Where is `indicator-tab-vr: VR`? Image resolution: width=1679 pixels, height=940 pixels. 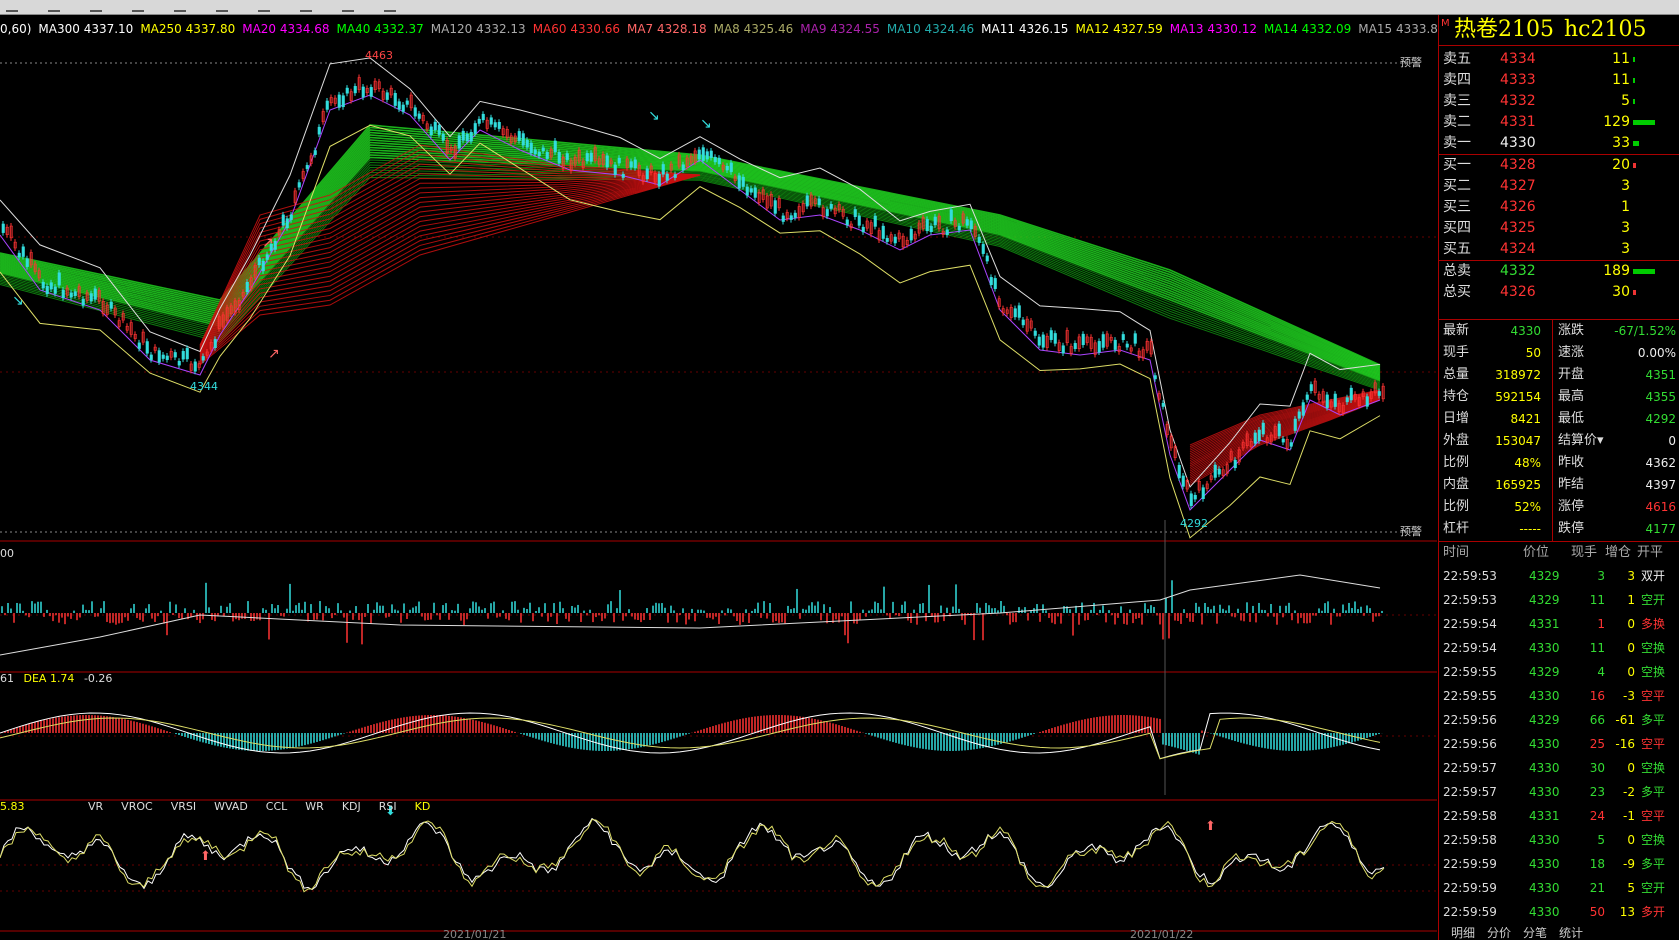 indicator-tab-vr: VR is located at coordinates (96, 806).